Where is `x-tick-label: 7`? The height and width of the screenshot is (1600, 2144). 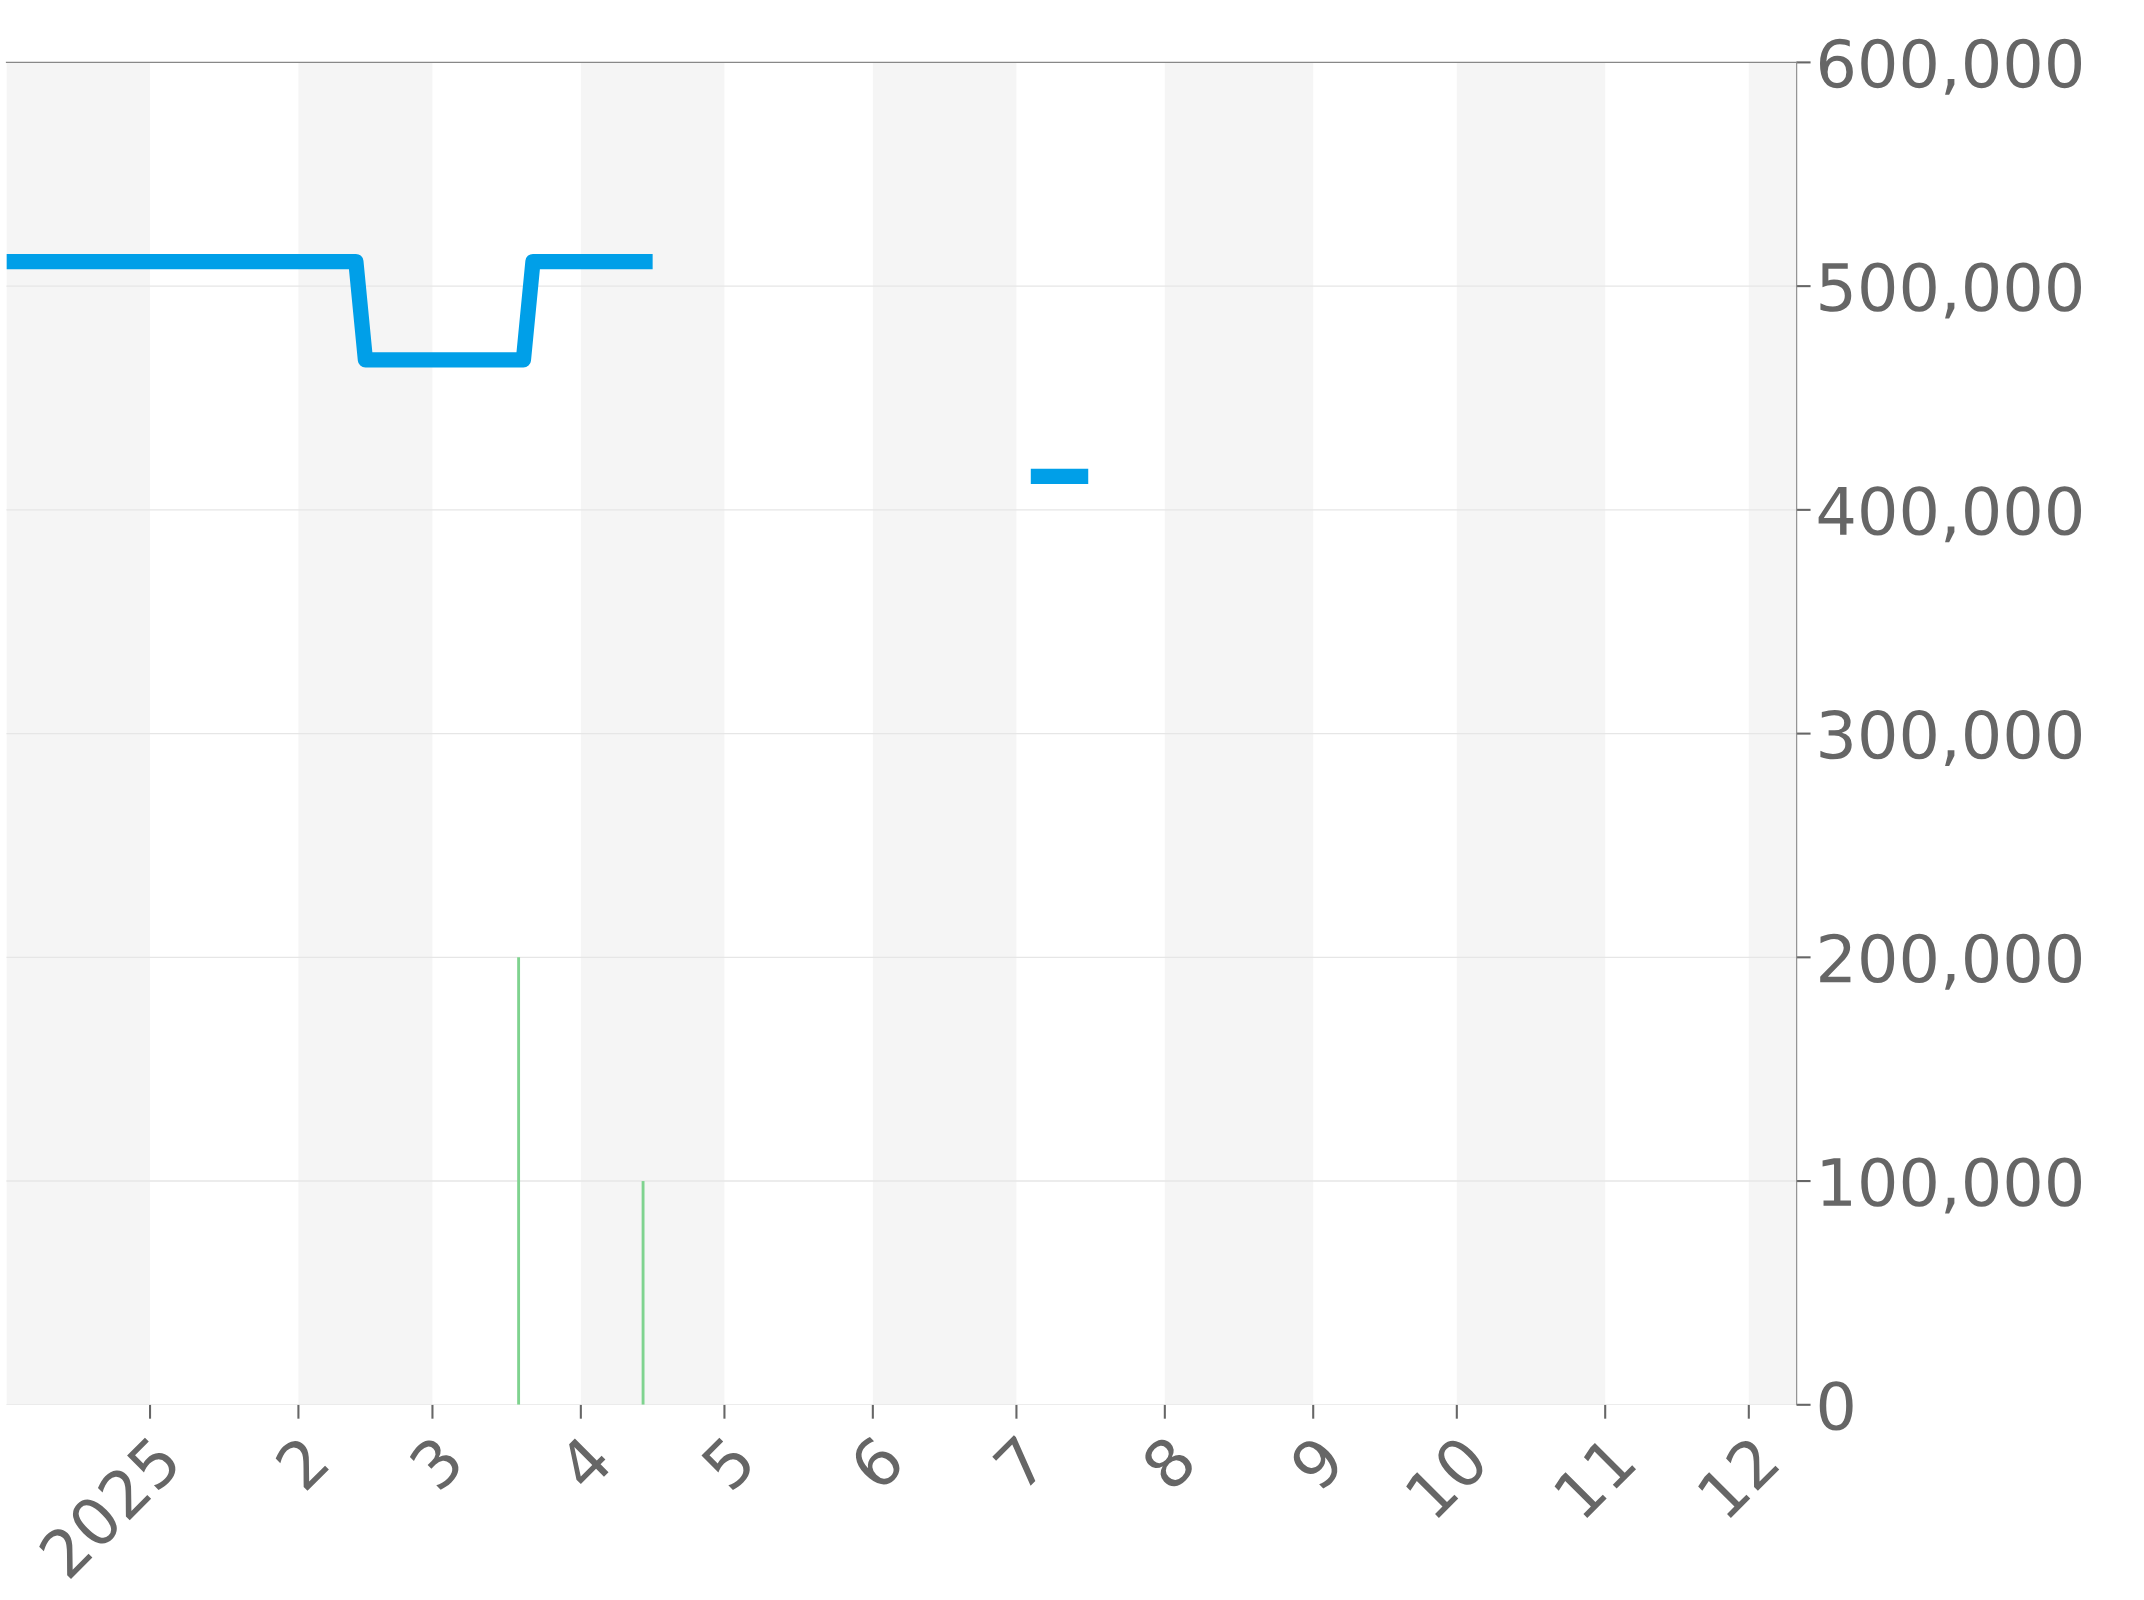
x-tick-label: 7 is located at coordinates (1020, 1463).